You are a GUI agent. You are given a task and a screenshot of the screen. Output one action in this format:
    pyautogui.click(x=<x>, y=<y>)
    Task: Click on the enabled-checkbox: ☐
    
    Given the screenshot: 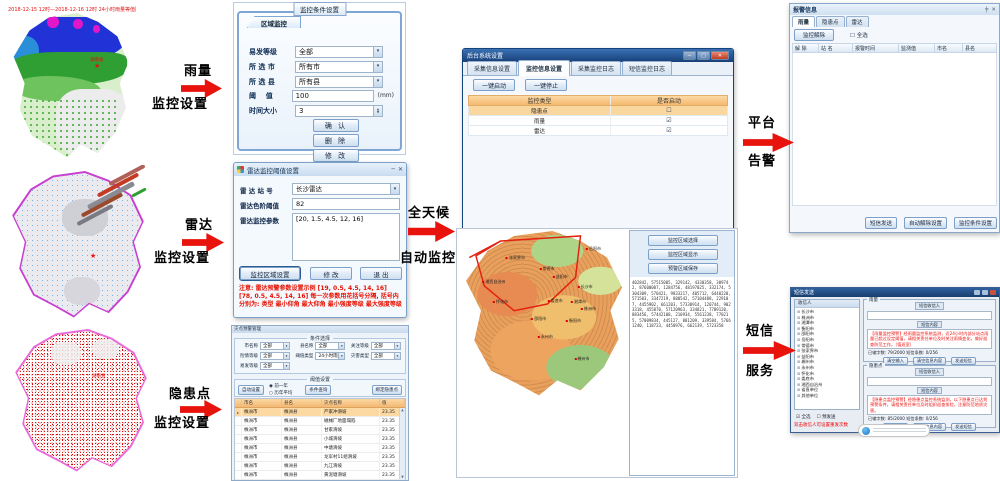 What is the action you would take?
    pyautogui.click(x=669, y=110)
    